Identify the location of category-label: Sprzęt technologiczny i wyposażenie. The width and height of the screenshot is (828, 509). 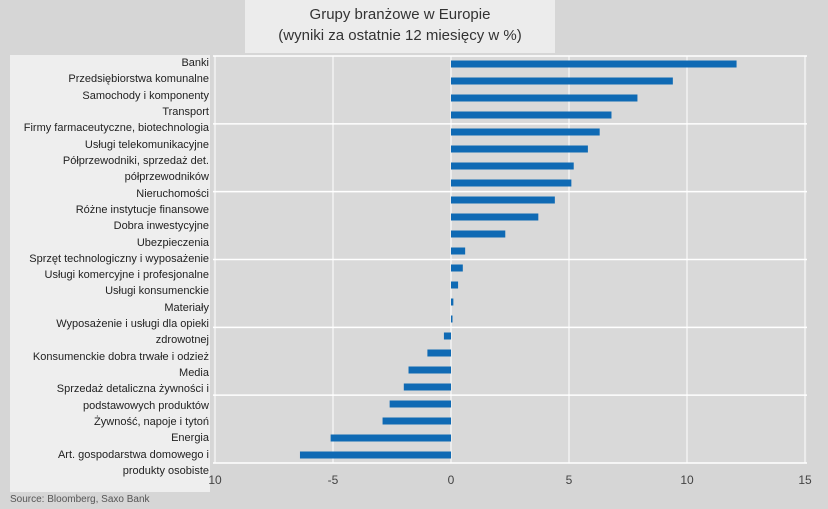
(119, 258).